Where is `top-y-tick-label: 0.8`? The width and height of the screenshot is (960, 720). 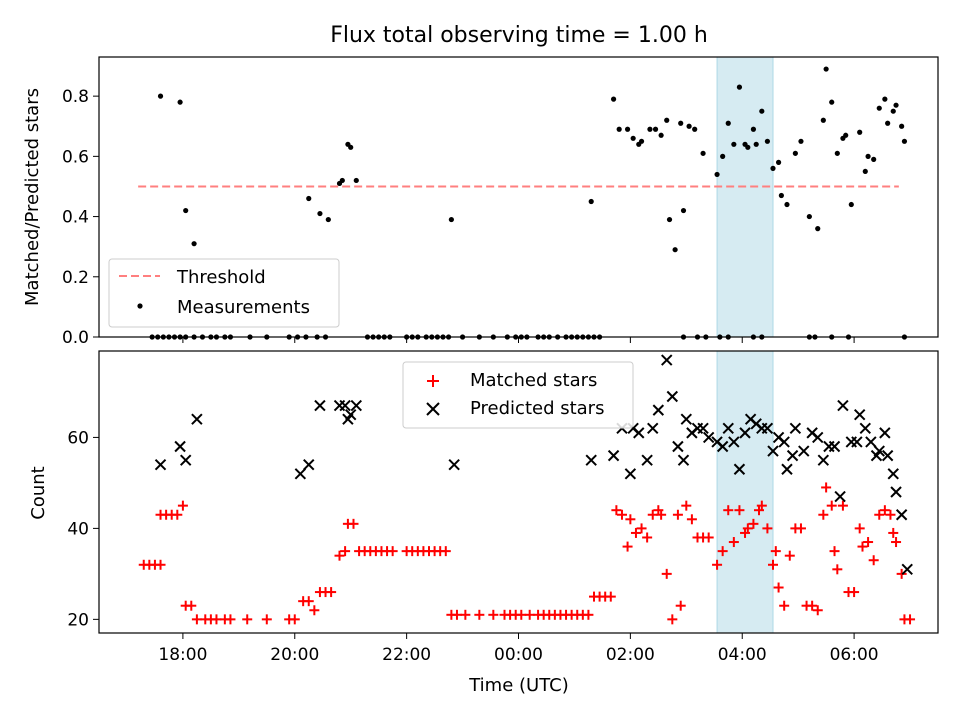 top-y-tick-label: 0.8 is located at coordinates (75, 97).